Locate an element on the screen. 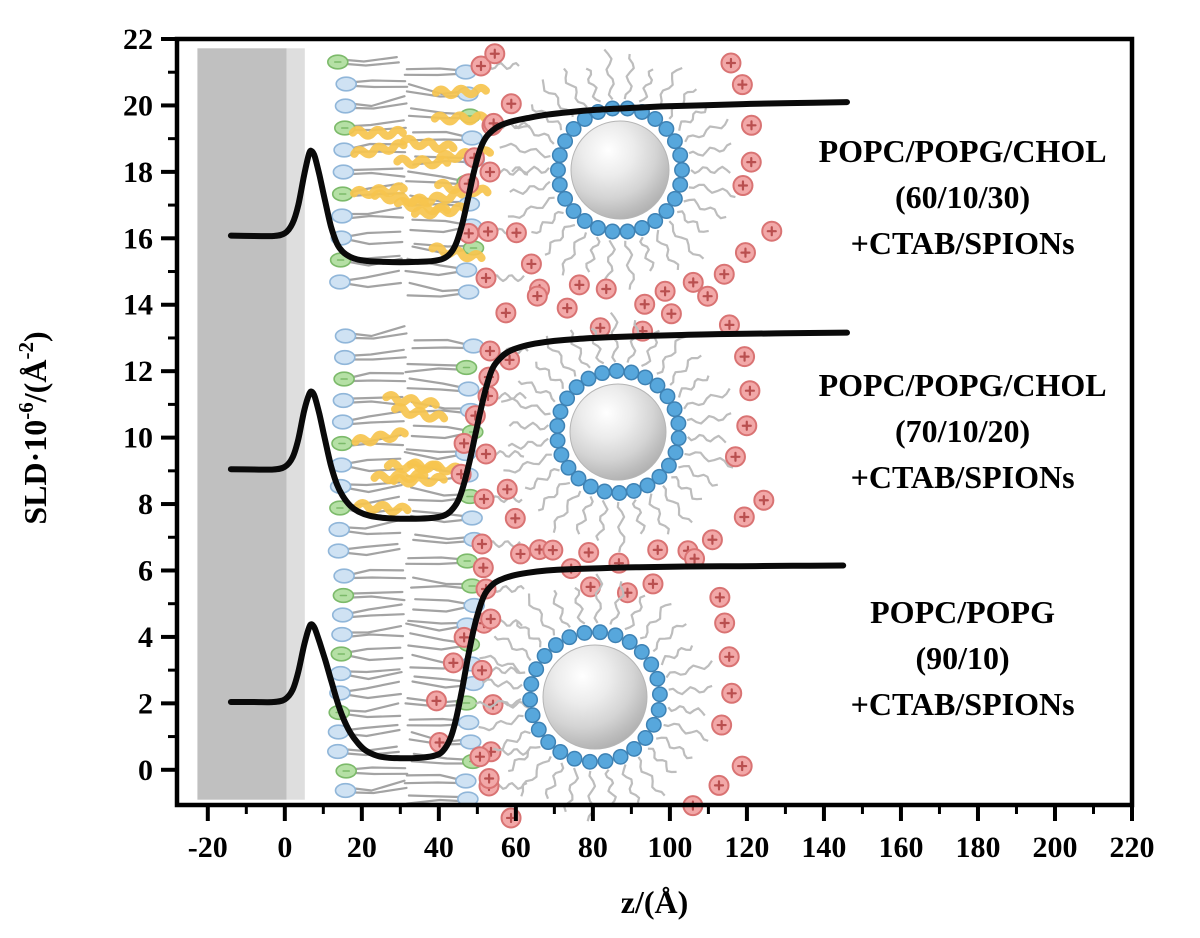 The width and height of the screenshot is (1200, 938). y-tick-label: 10 is located at coordinates (138, 438).